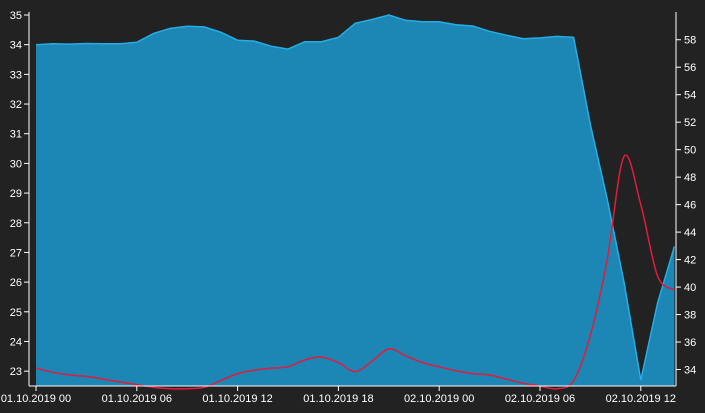  I want to click on y-right-tick-label: 38, so click(690, 316).